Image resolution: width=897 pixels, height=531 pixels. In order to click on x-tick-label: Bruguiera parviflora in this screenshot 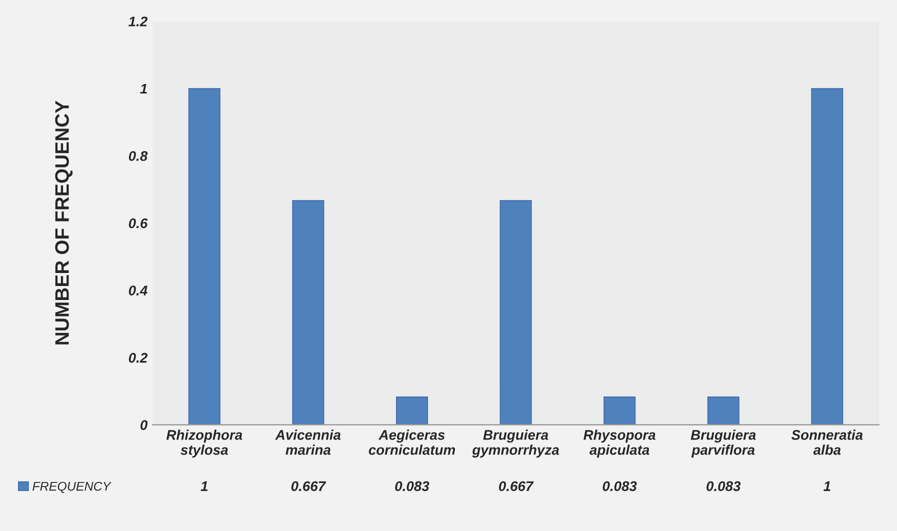, I will do `click(723, 444)`.